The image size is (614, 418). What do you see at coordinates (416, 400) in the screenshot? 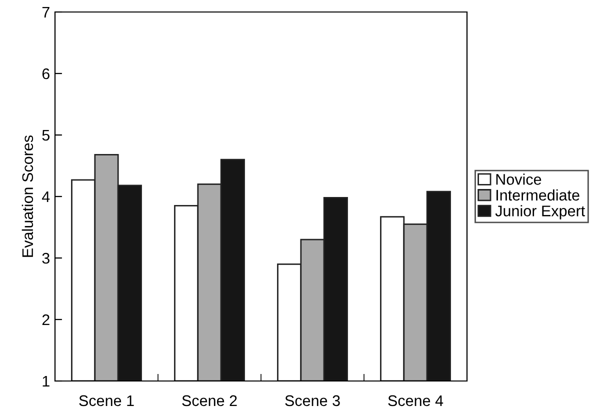
I see `x-tick-label: Scene 4` at bounding box center [416, 400].